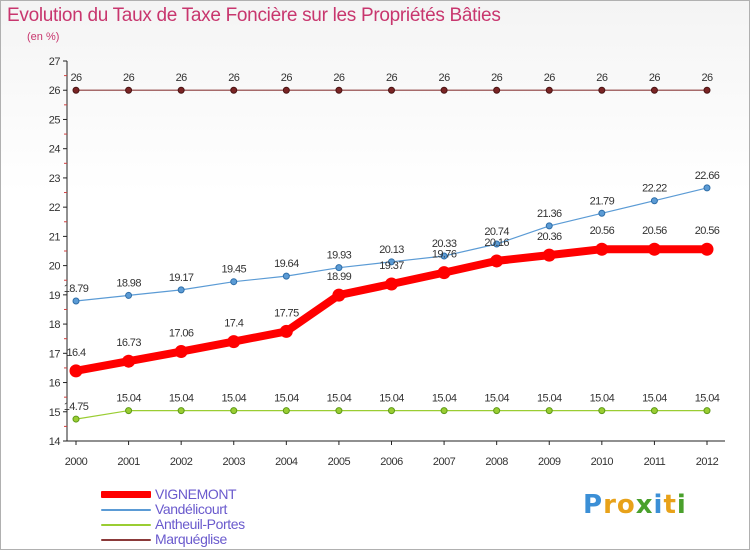 Image resolution: width=750 pixels, height=551 pixels. Describe the element at coordinates (55, 354) in the screenshot. I see `y-tick-label: 17` at that location.